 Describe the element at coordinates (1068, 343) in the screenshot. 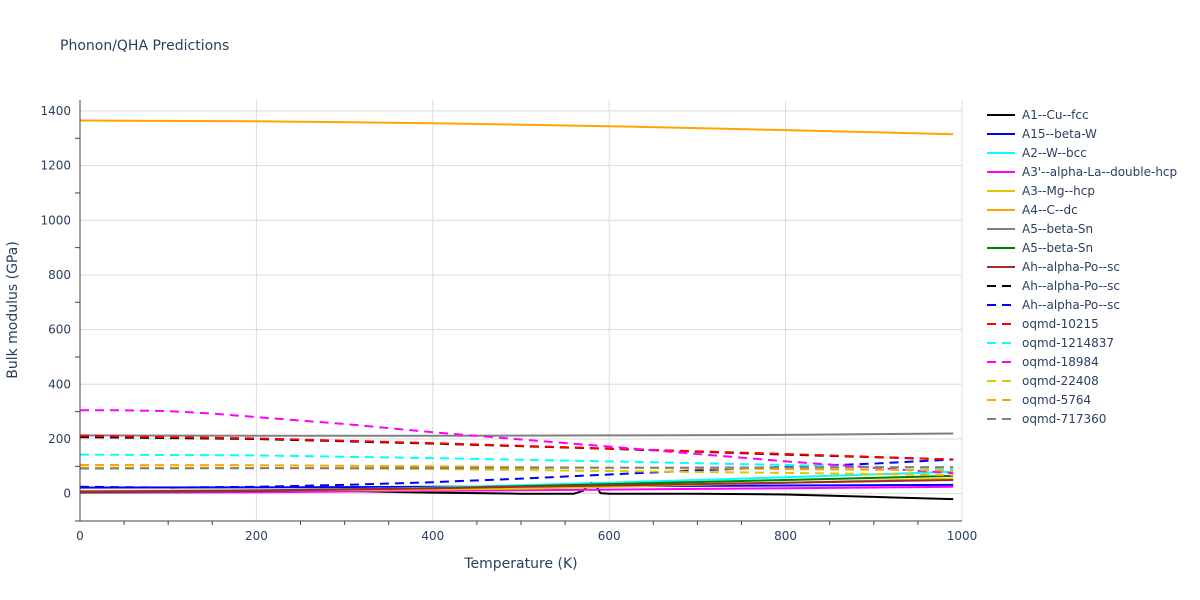

I see `legend-label: oqmd-1214837` at that location.